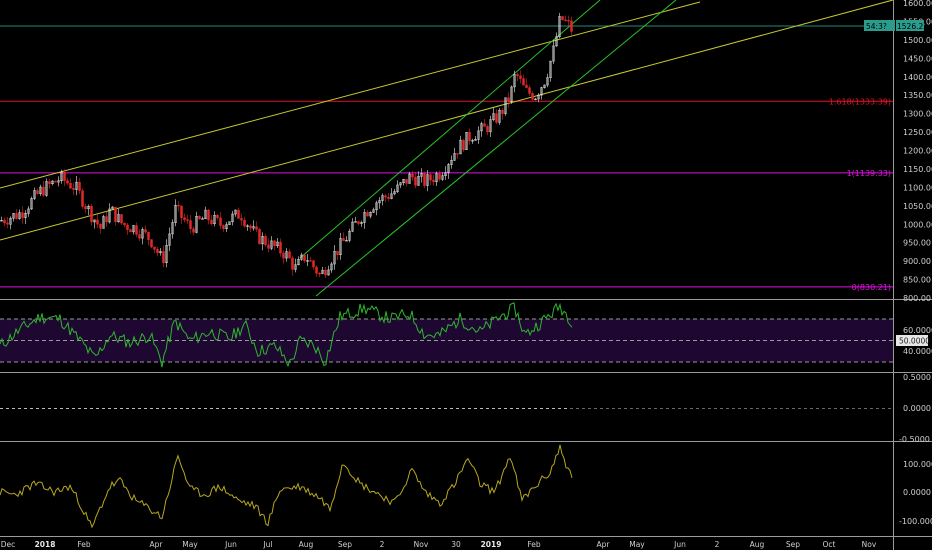  I want to click on price-axis-label: 1600.00, so click(917, 4).